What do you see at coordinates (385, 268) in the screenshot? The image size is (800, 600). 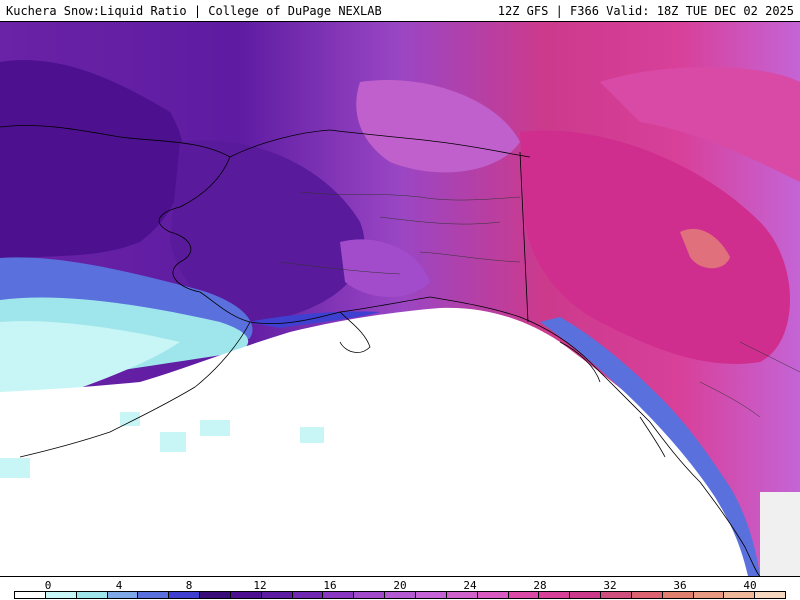 I see `field-lavender-patch` at bounding box center [385, 268].